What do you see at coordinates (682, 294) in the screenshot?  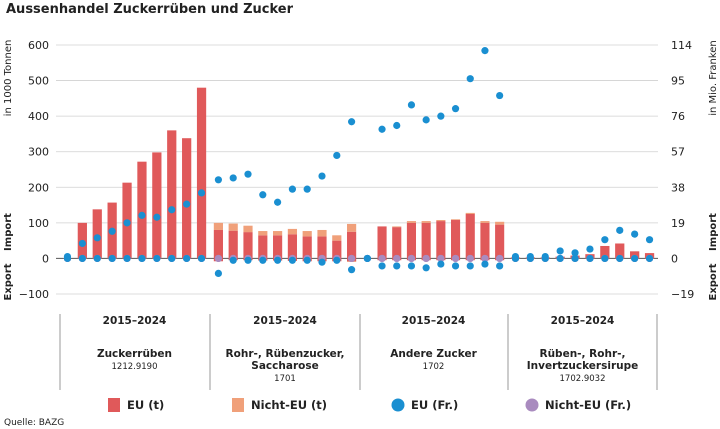 I see `right-tick-label: −19` at bounding box center [682, 294].